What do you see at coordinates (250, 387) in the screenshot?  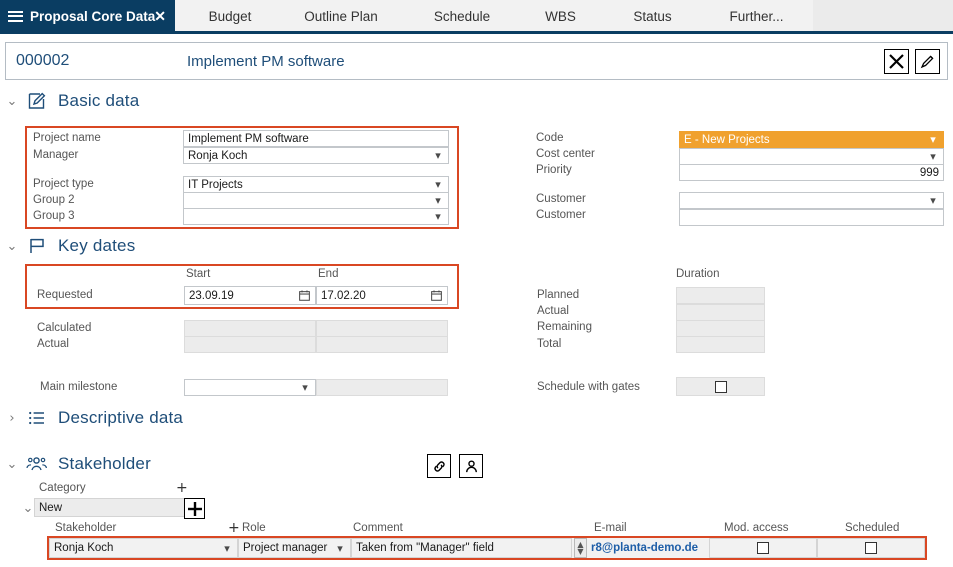 I see `main-milestone-select: ▾` at bounding box center [250, 387].